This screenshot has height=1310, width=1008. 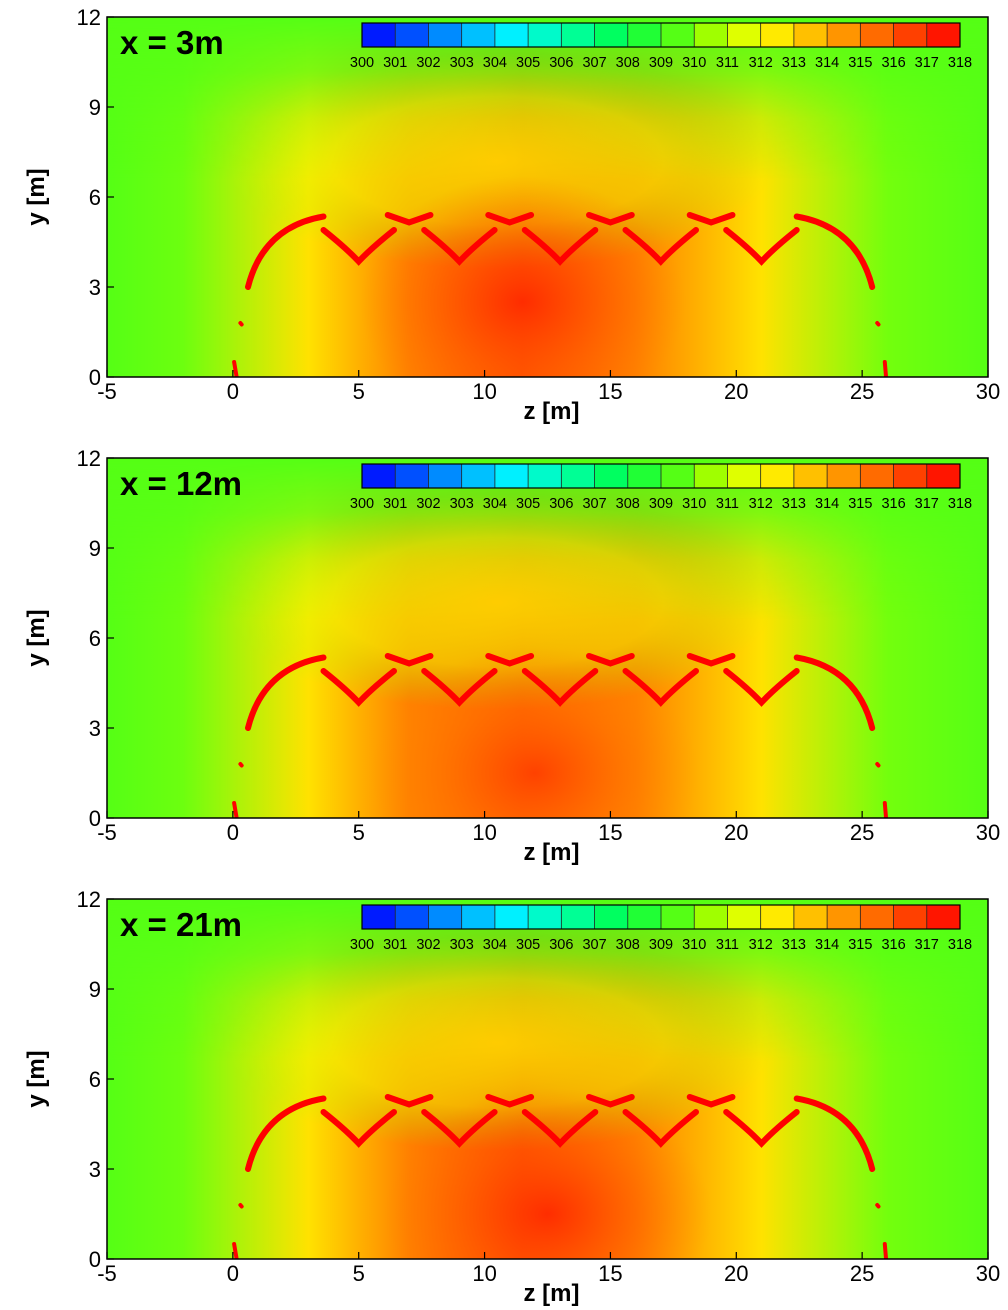 I want to click on colorbar-tick-label: 304, so click(x=495, y=945).